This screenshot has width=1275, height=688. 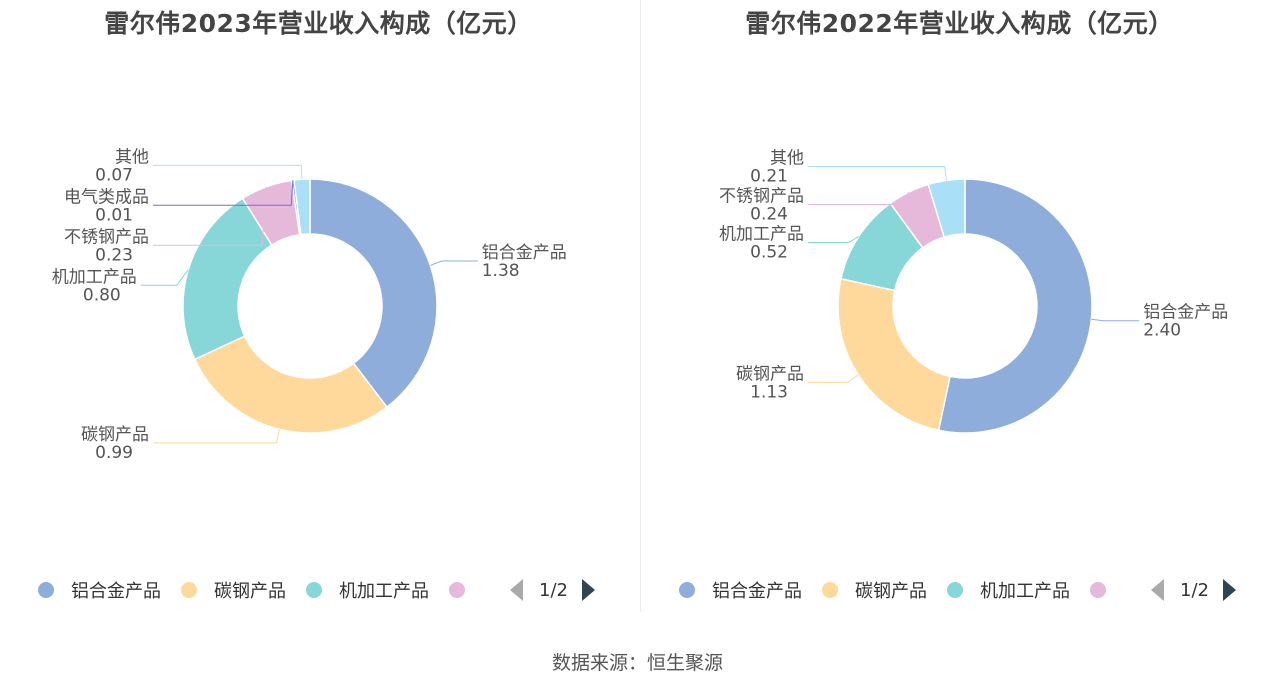 What do you see at coordinates (106, 197) in the screenshot?
I see `slice-label: 电气类成品` at bounding box center [106, 197].